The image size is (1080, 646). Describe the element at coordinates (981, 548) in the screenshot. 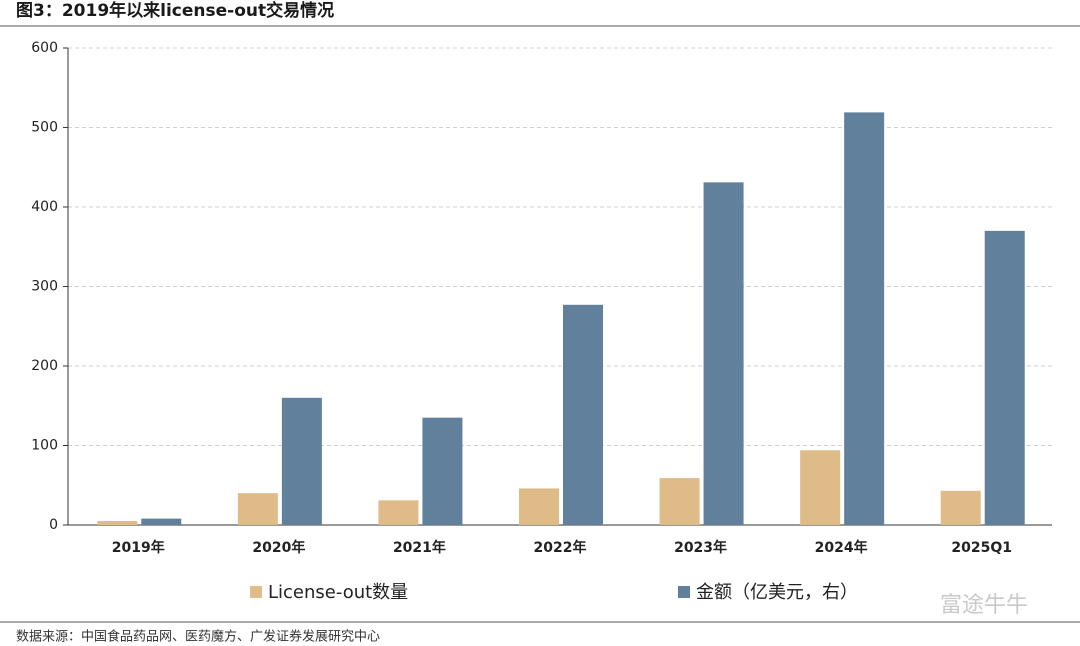

I see `x-tick-label: 2025Q1` at that location.